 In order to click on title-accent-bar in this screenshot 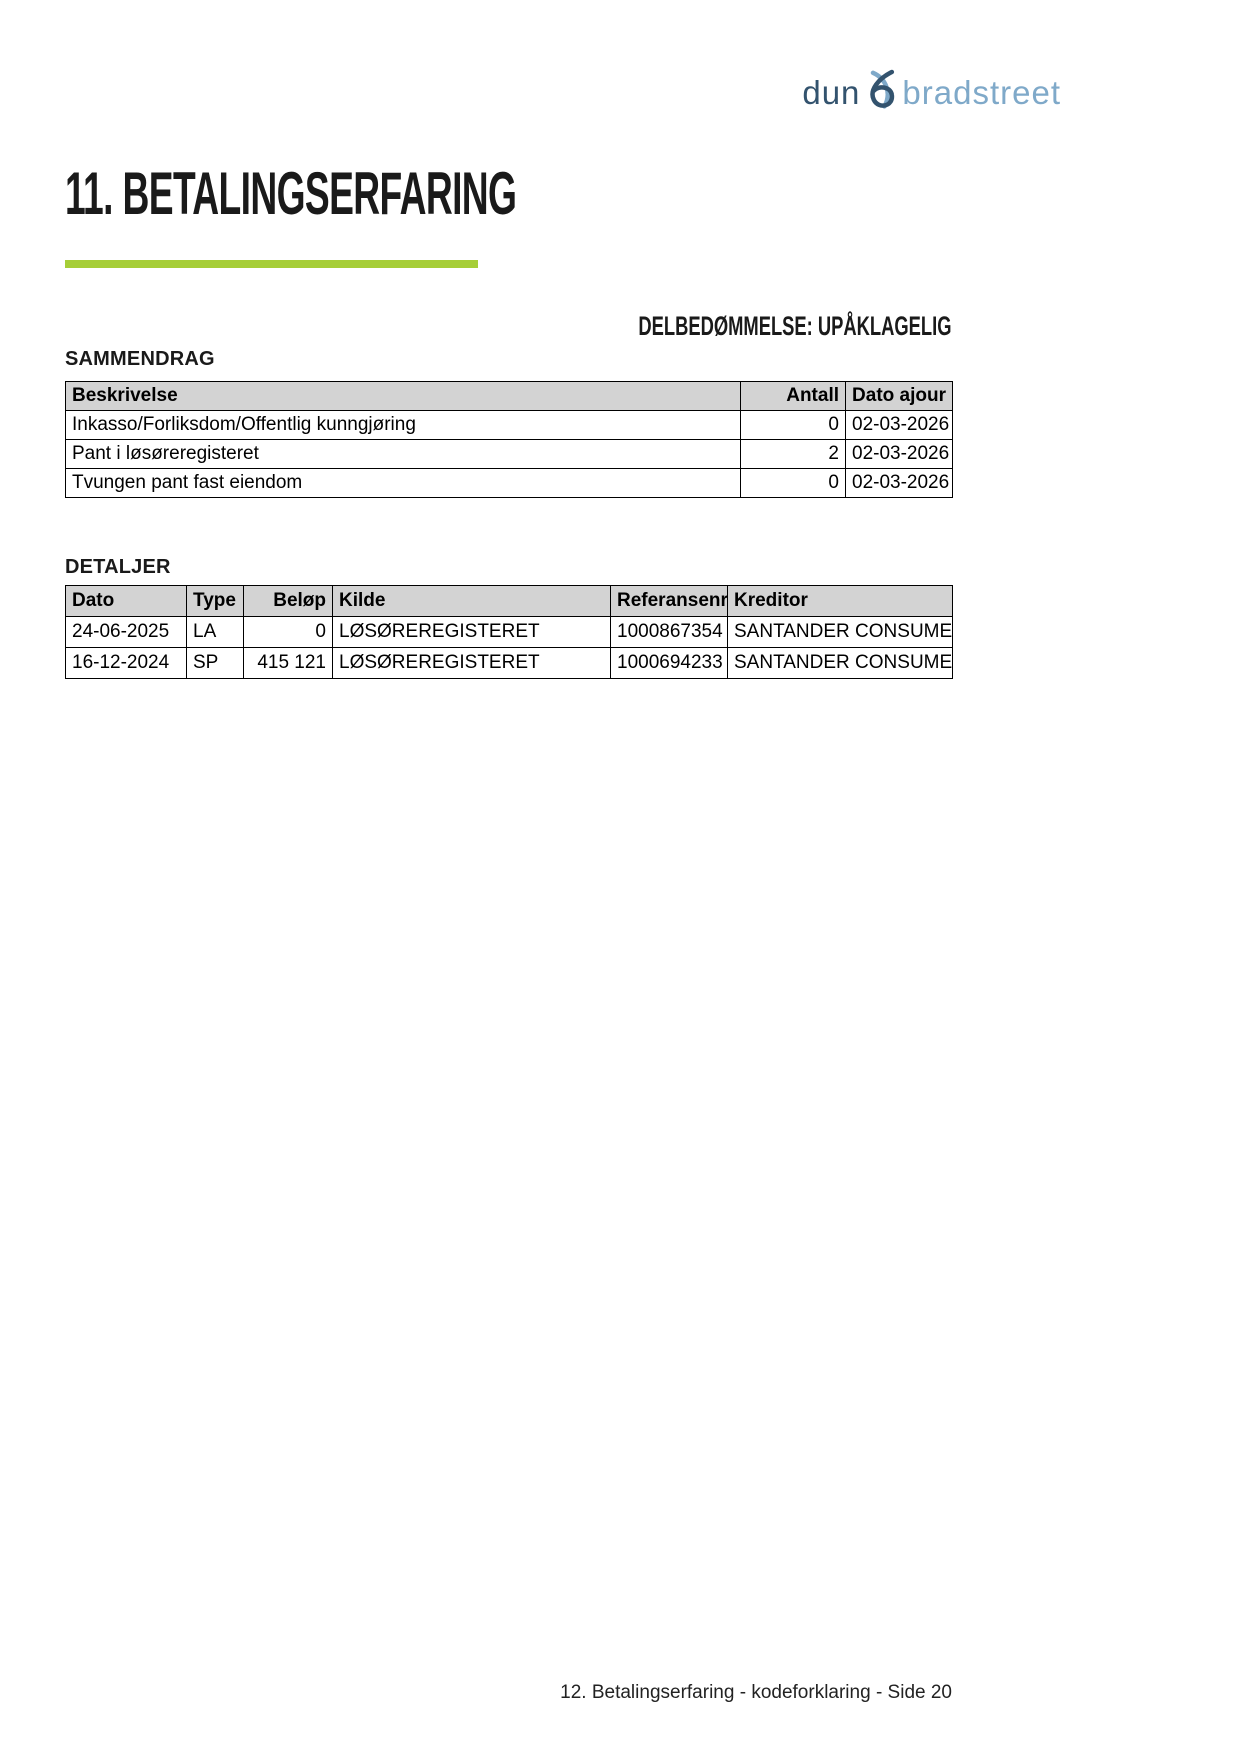, I will do `click(271, 264)`.